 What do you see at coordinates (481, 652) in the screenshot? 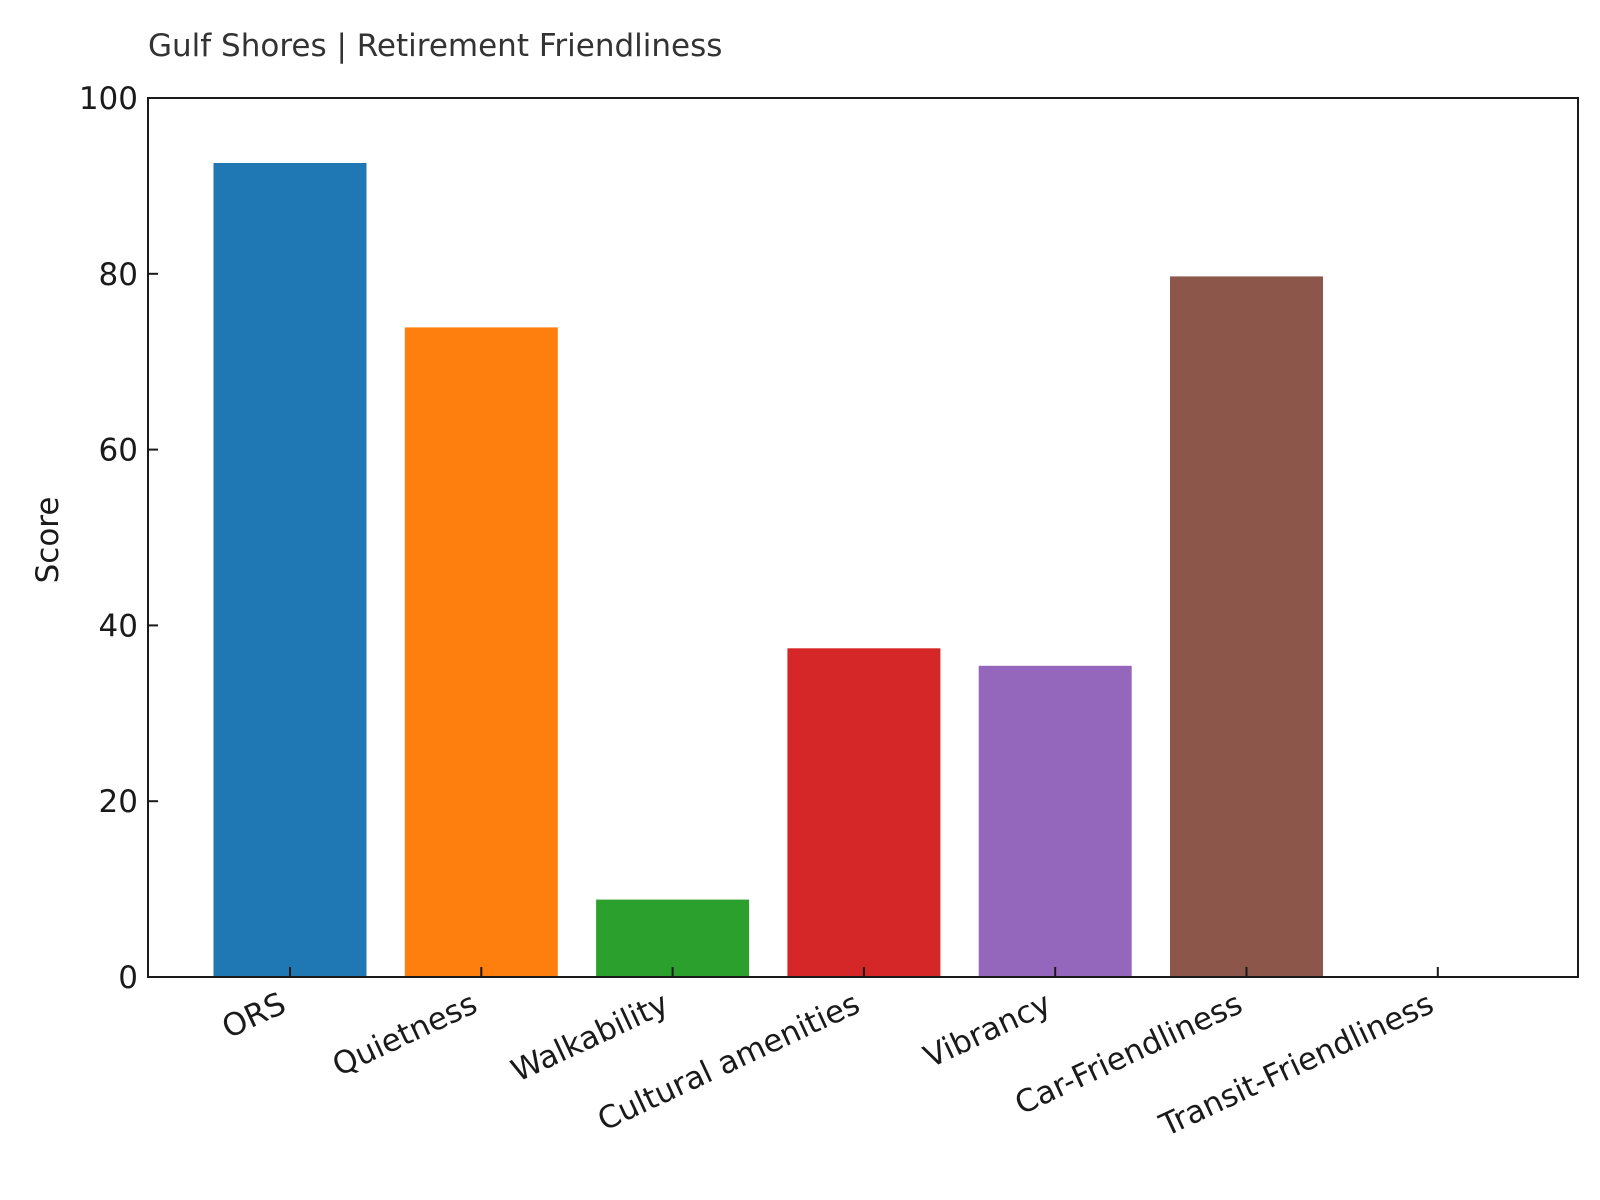
I see `bar-quietness` at bounding box center [481, 652].